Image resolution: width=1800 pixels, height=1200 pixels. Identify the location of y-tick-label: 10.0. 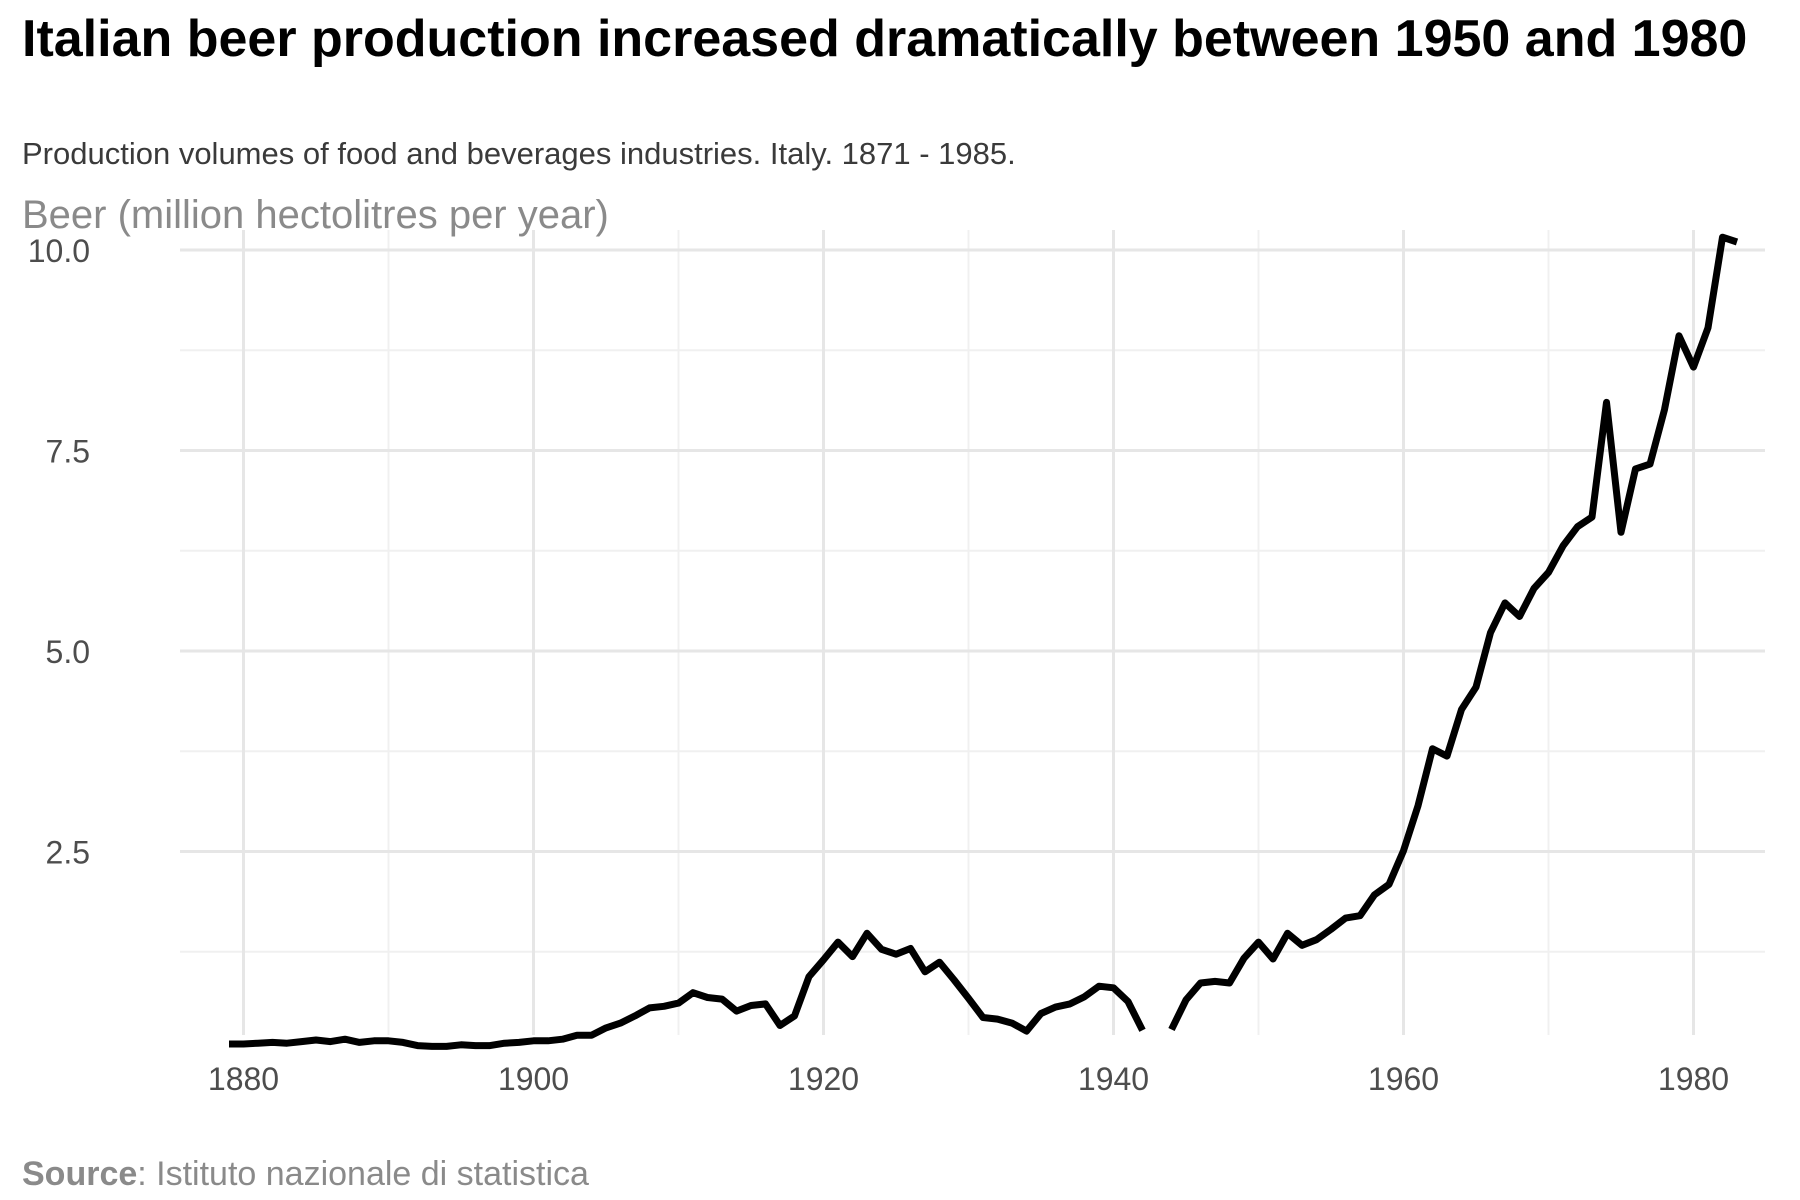
(59, 251).